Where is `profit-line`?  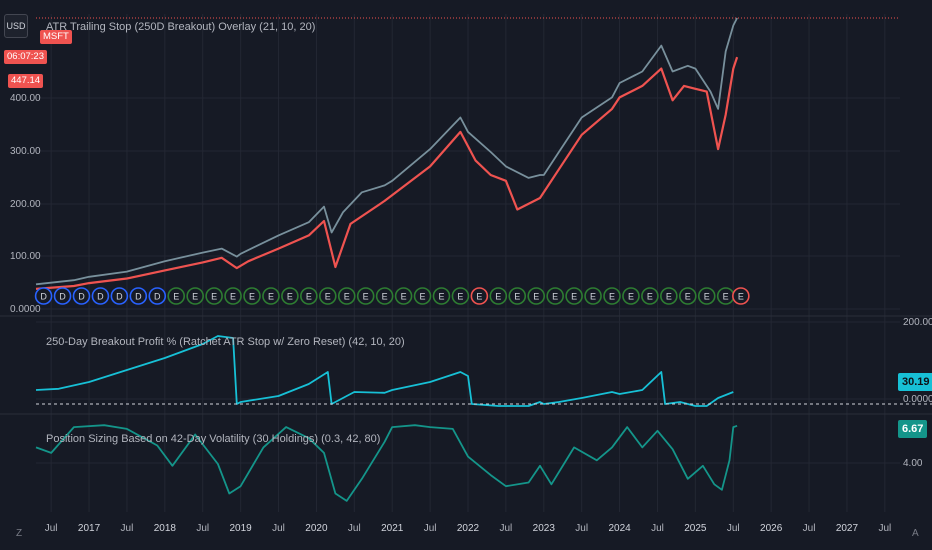
profit-line is located at coordinates (384, 371).